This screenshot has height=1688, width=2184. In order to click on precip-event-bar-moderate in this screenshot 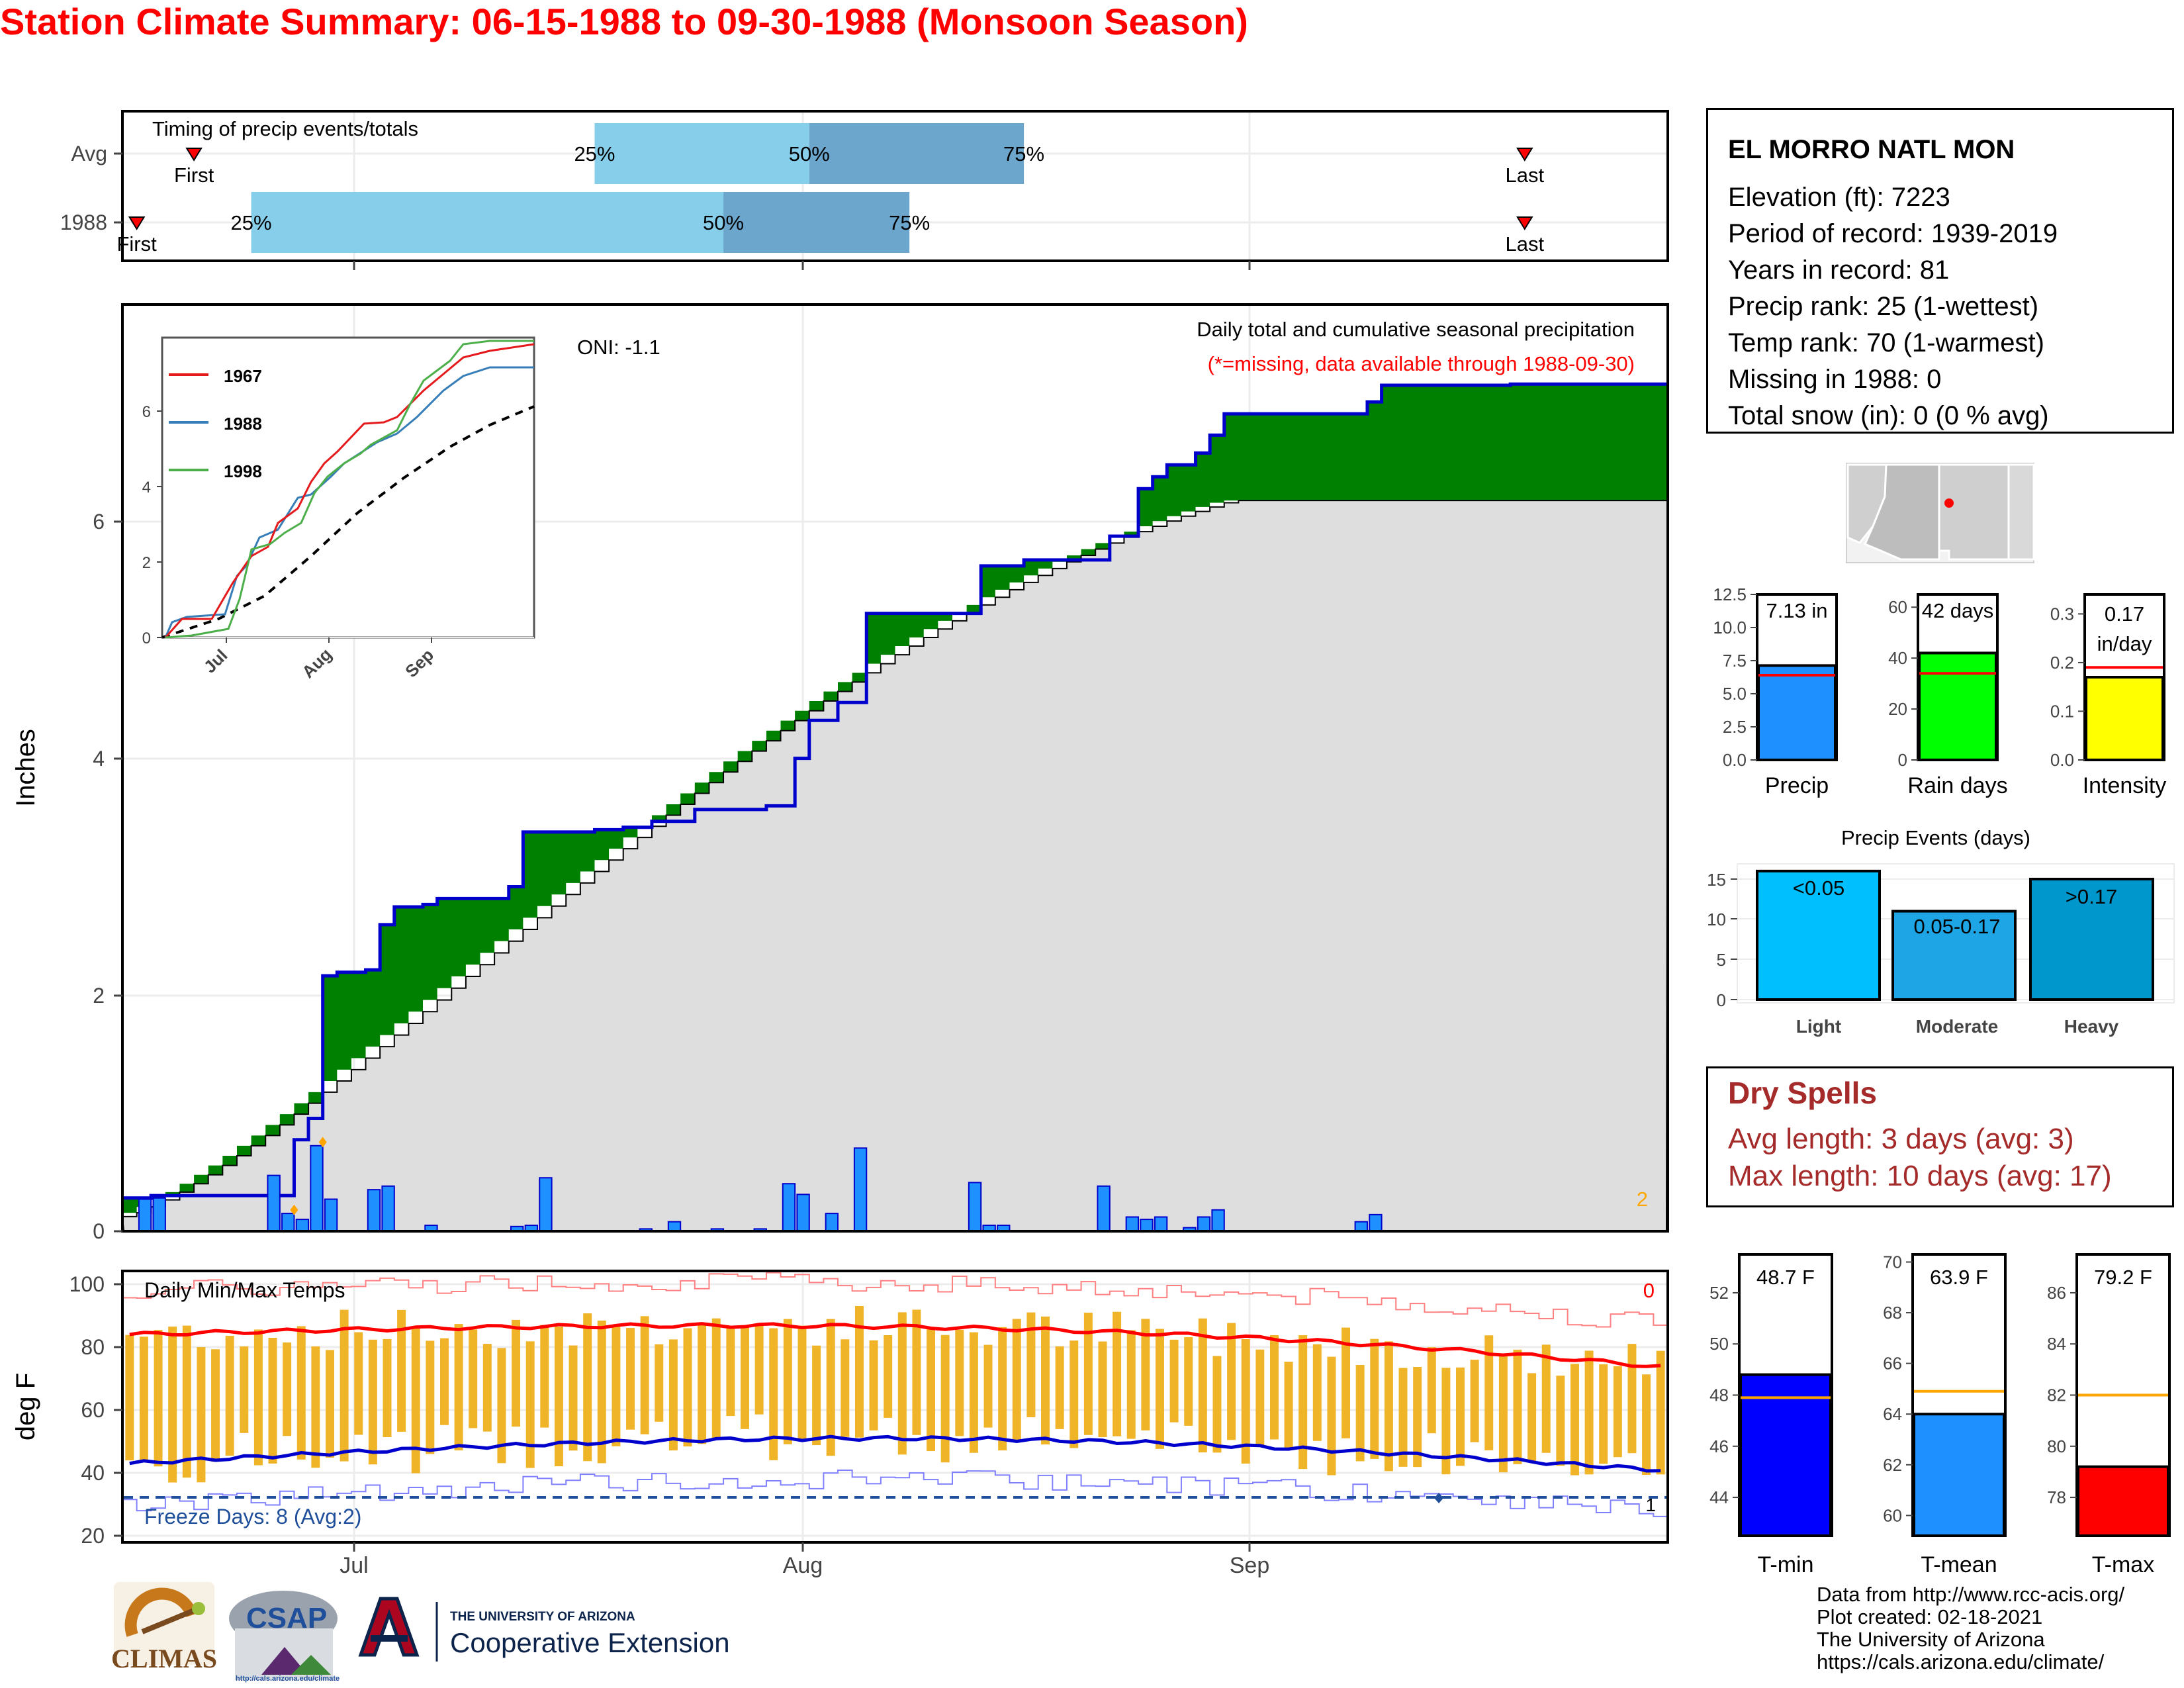, I will do `click(1954, 955)`.